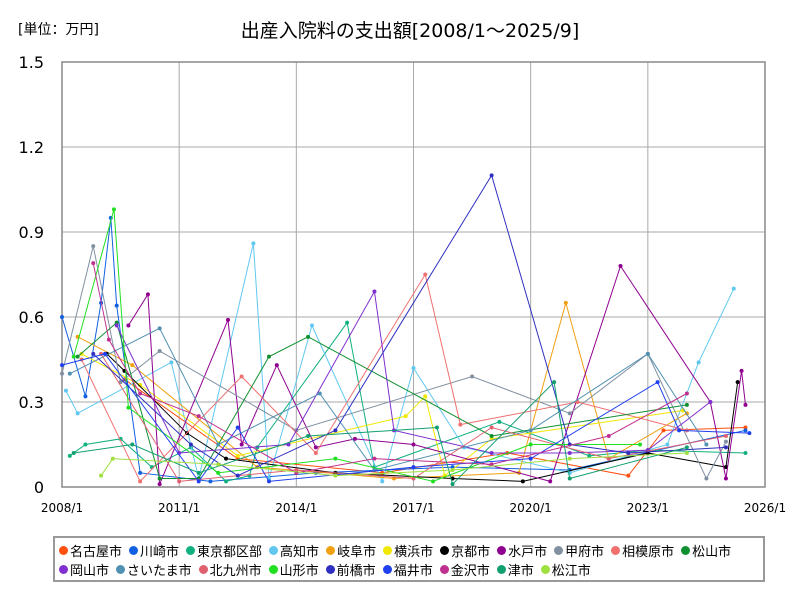  Describe the element at coordinates (414, 552) in the screenshot. I see `legend-label: 横浜市` at that location.